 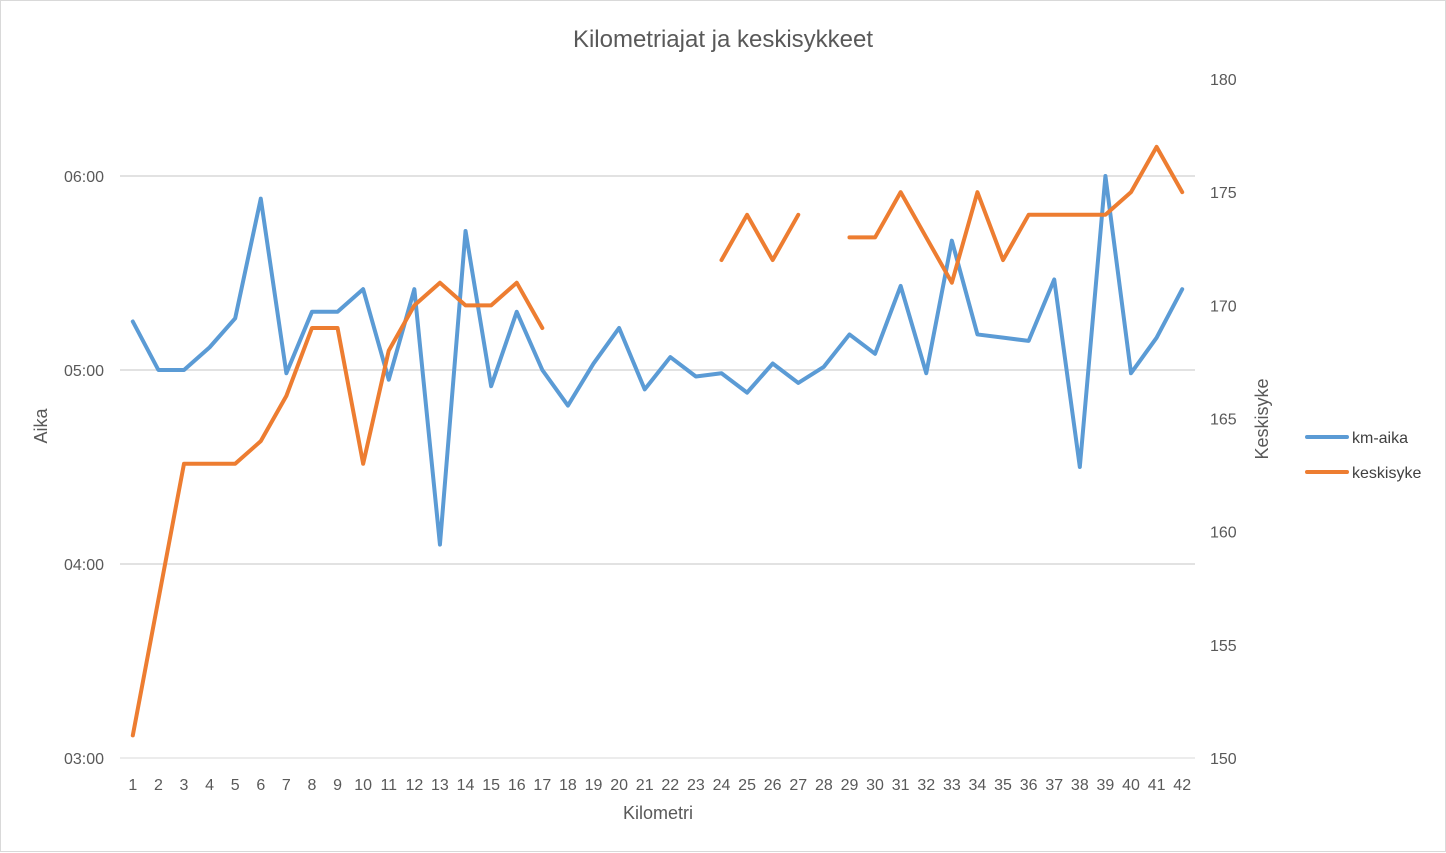 What do you see at coordinates (1157, 785) in the screenshot?
I see `x-tick-label: 41` at bounding box center [1157, 785].